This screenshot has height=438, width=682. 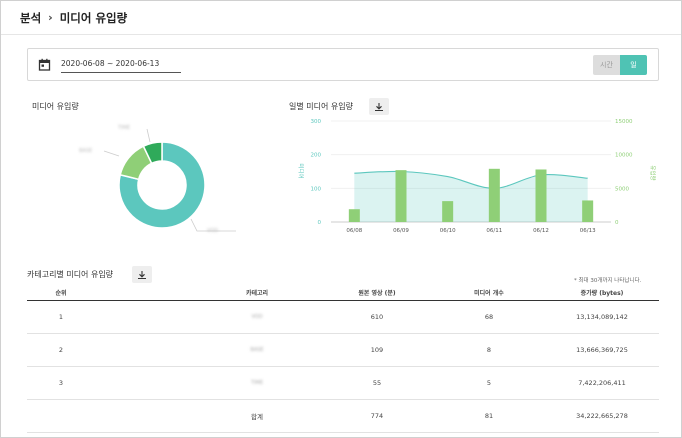 What do you see at coordinates (602, 293) in the screenshot?
I see `column-header-bytes: 증가량 (bytes)` at bounding box center [602, 293].